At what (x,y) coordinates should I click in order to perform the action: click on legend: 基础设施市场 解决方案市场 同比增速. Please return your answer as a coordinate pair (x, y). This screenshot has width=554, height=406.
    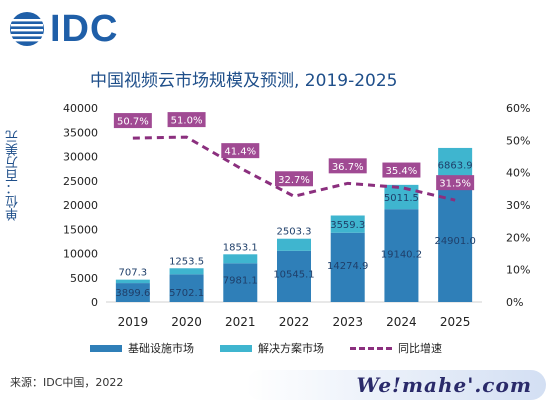
    Looking at the image, I should click on (279, 348).